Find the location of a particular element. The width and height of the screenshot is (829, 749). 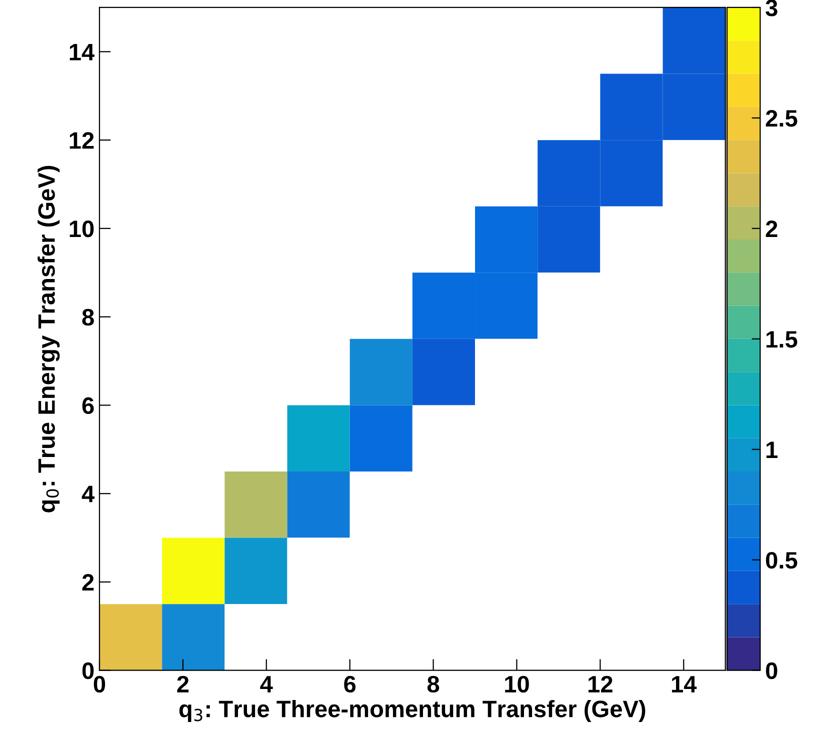

x-tick-label: 12 is located at coordinates (600, 684).